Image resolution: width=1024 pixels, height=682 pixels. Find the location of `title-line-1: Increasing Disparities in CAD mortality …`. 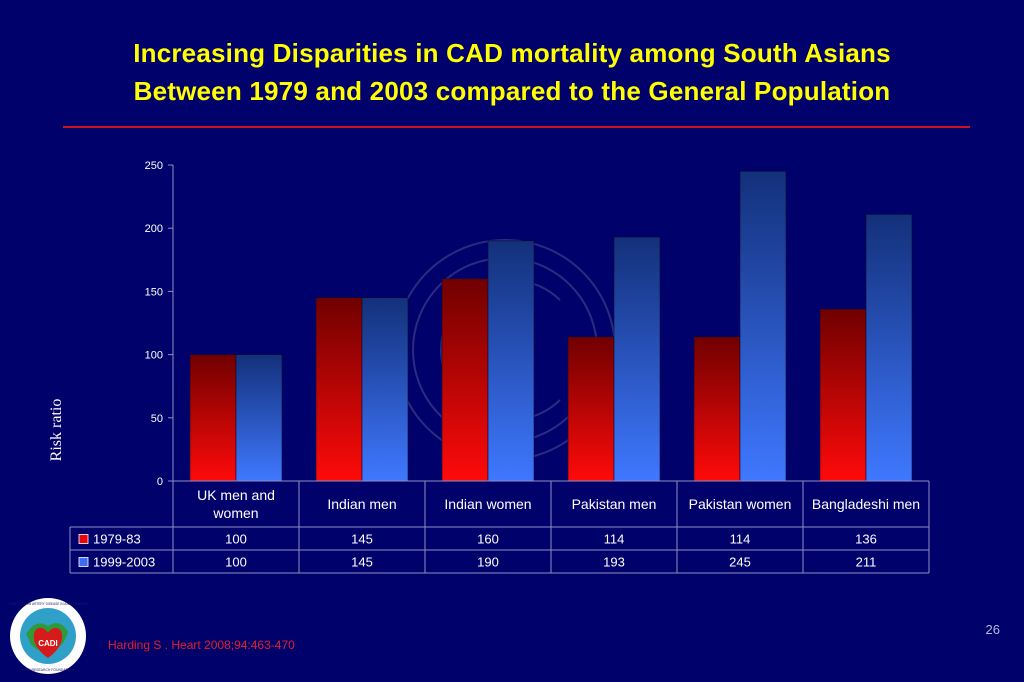

title-line-1: Increasing Disparities in CAD mortality … is located at coordinates (512, 53).